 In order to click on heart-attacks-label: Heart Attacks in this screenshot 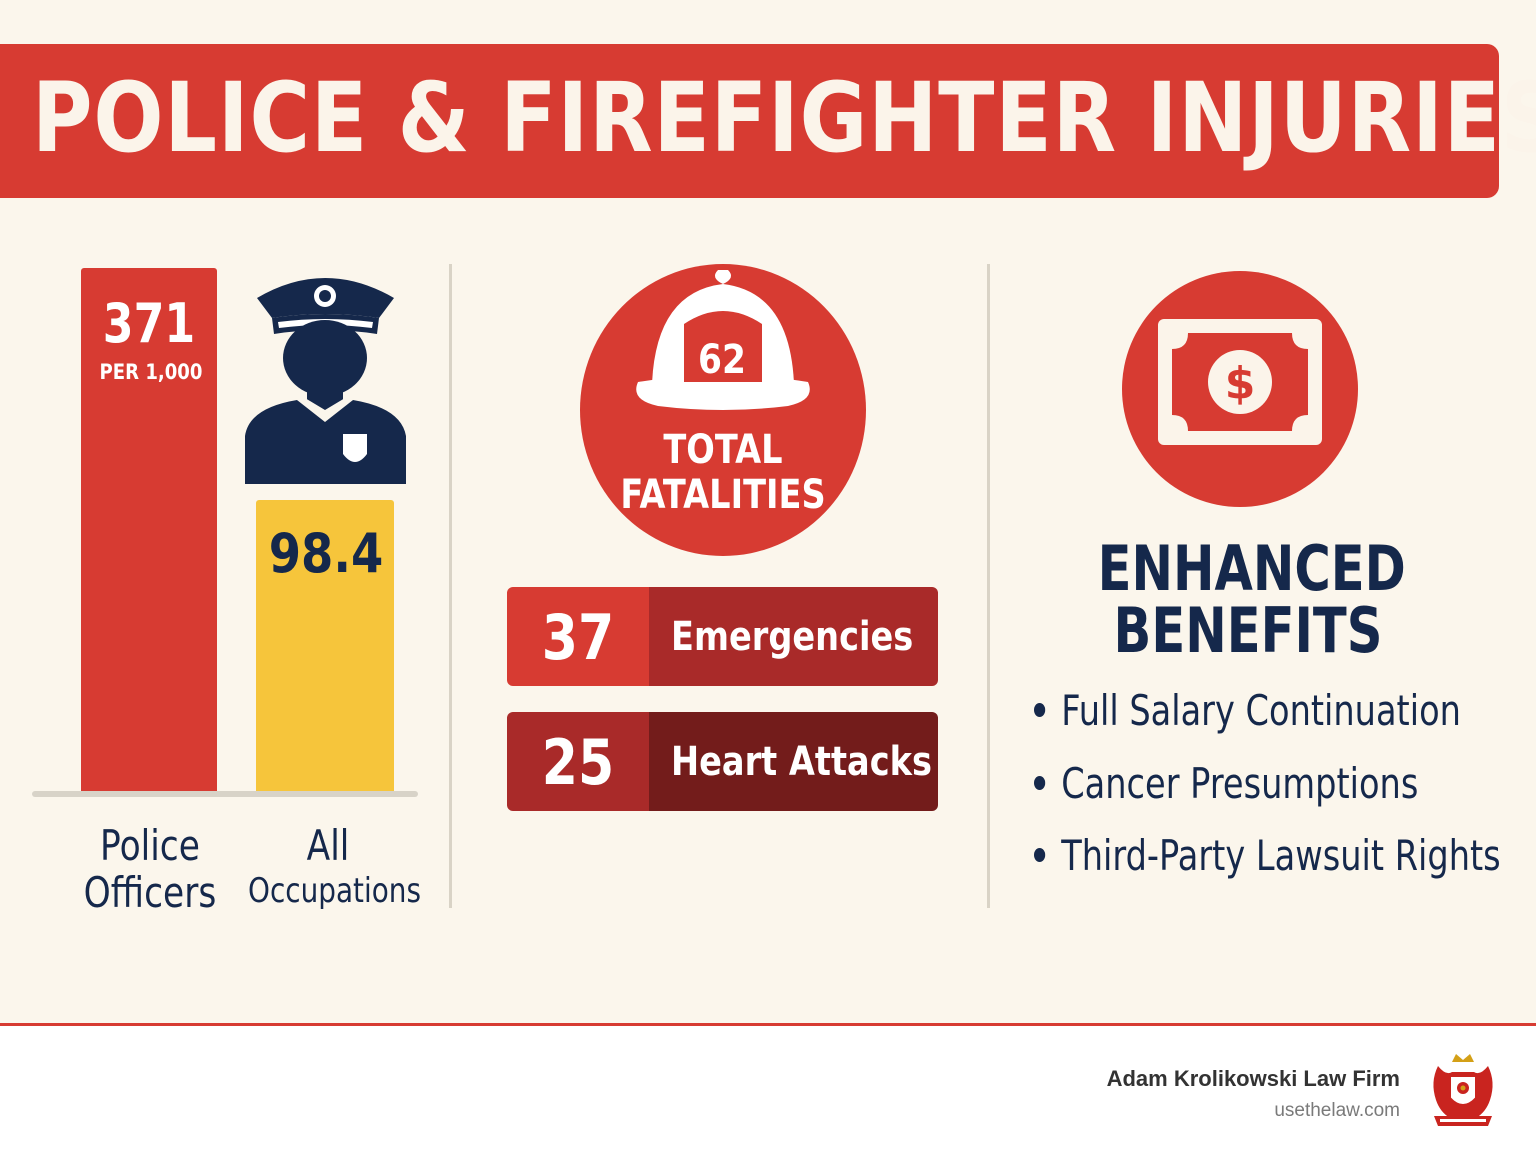, I will do `click(801, 762)`.